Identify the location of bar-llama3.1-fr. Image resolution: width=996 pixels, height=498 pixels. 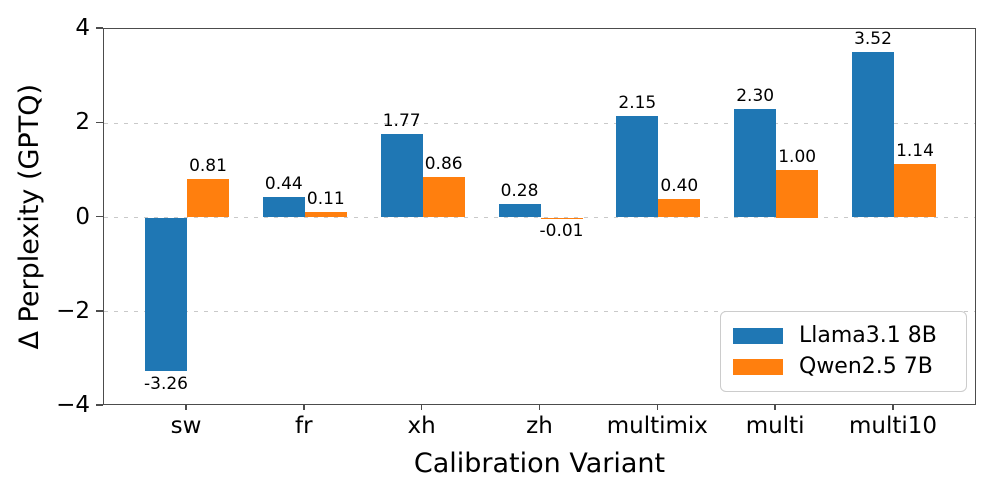
(283, 207).